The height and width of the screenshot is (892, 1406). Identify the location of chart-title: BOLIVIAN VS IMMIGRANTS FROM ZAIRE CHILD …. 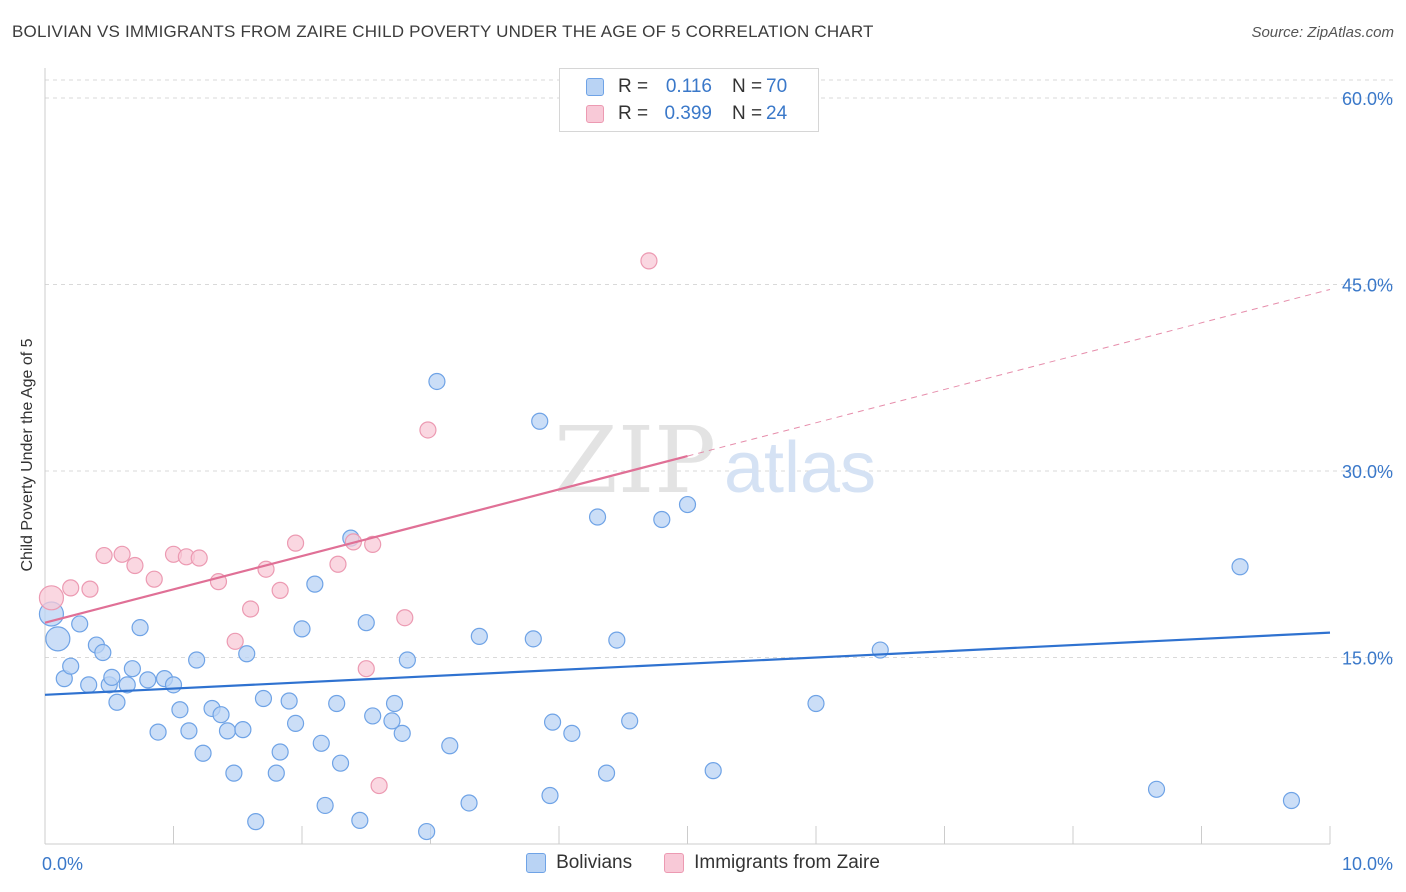
(443, 31).